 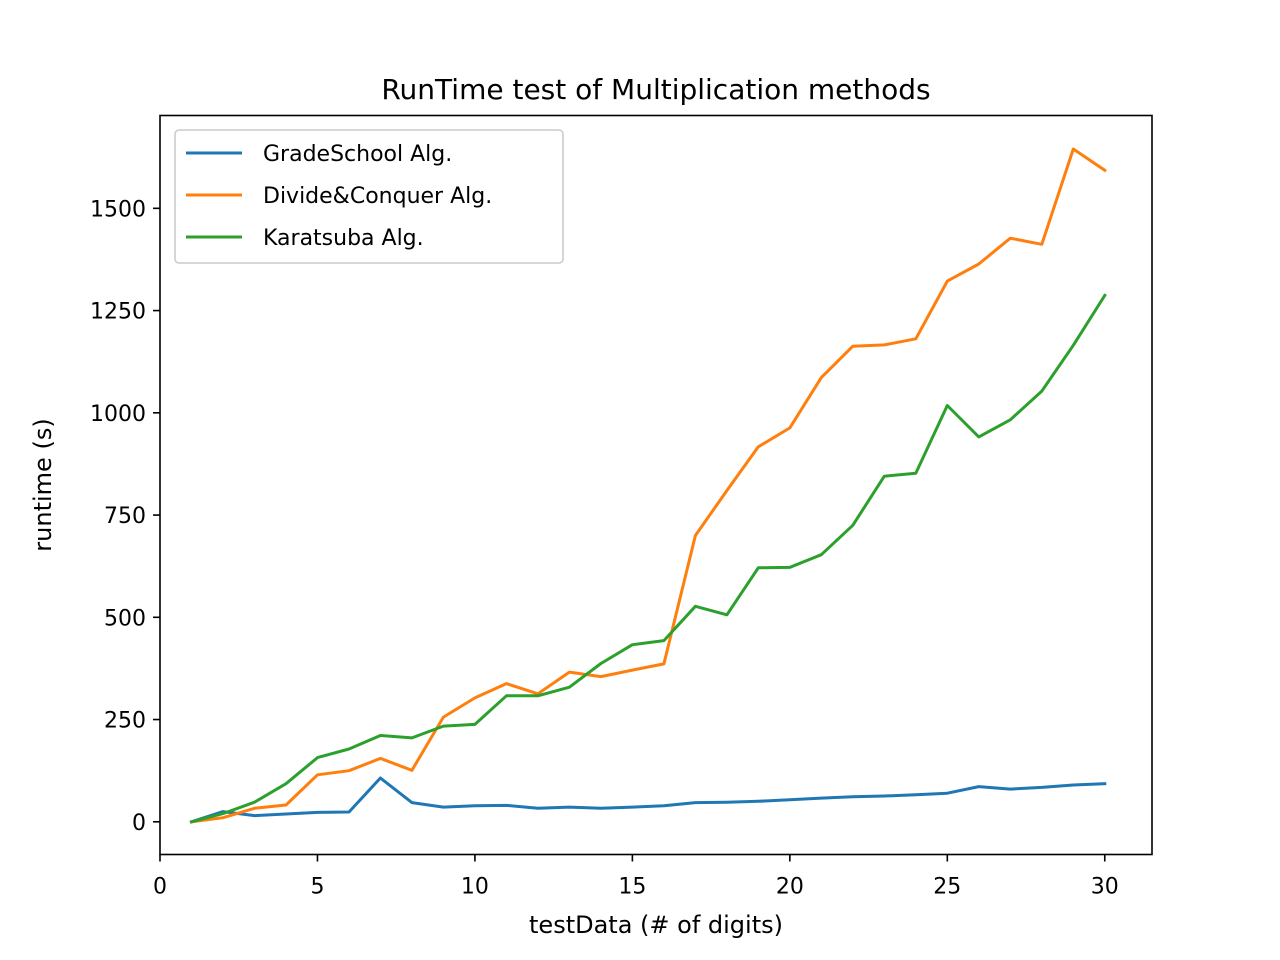 I want to click on x-tick-label: 20, so click(x=790, y=887).